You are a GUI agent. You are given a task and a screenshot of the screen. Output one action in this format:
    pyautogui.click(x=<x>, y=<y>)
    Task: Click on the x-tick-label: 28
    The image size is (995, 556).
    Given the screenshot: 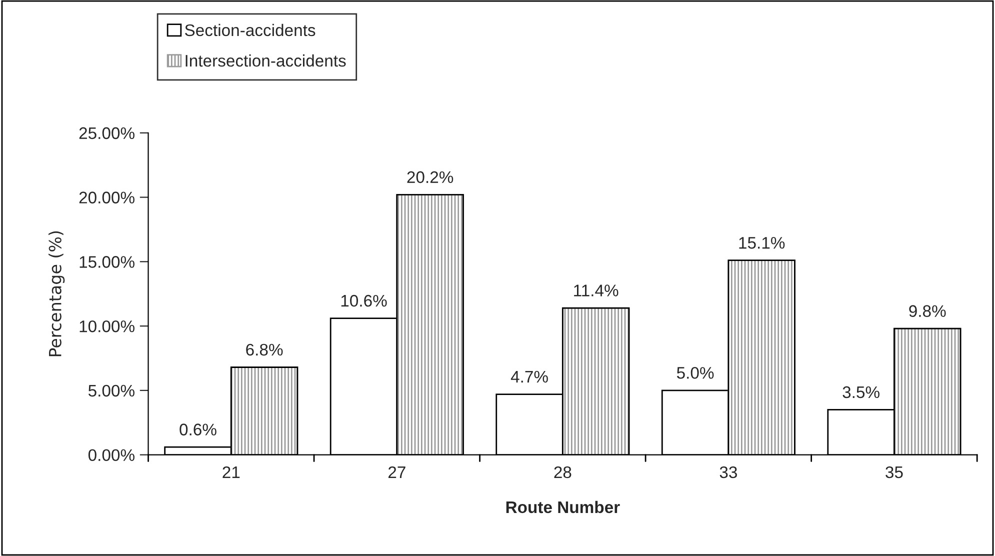 What is the action you would take?
    pyautogui.click(x=563, y=472)
    